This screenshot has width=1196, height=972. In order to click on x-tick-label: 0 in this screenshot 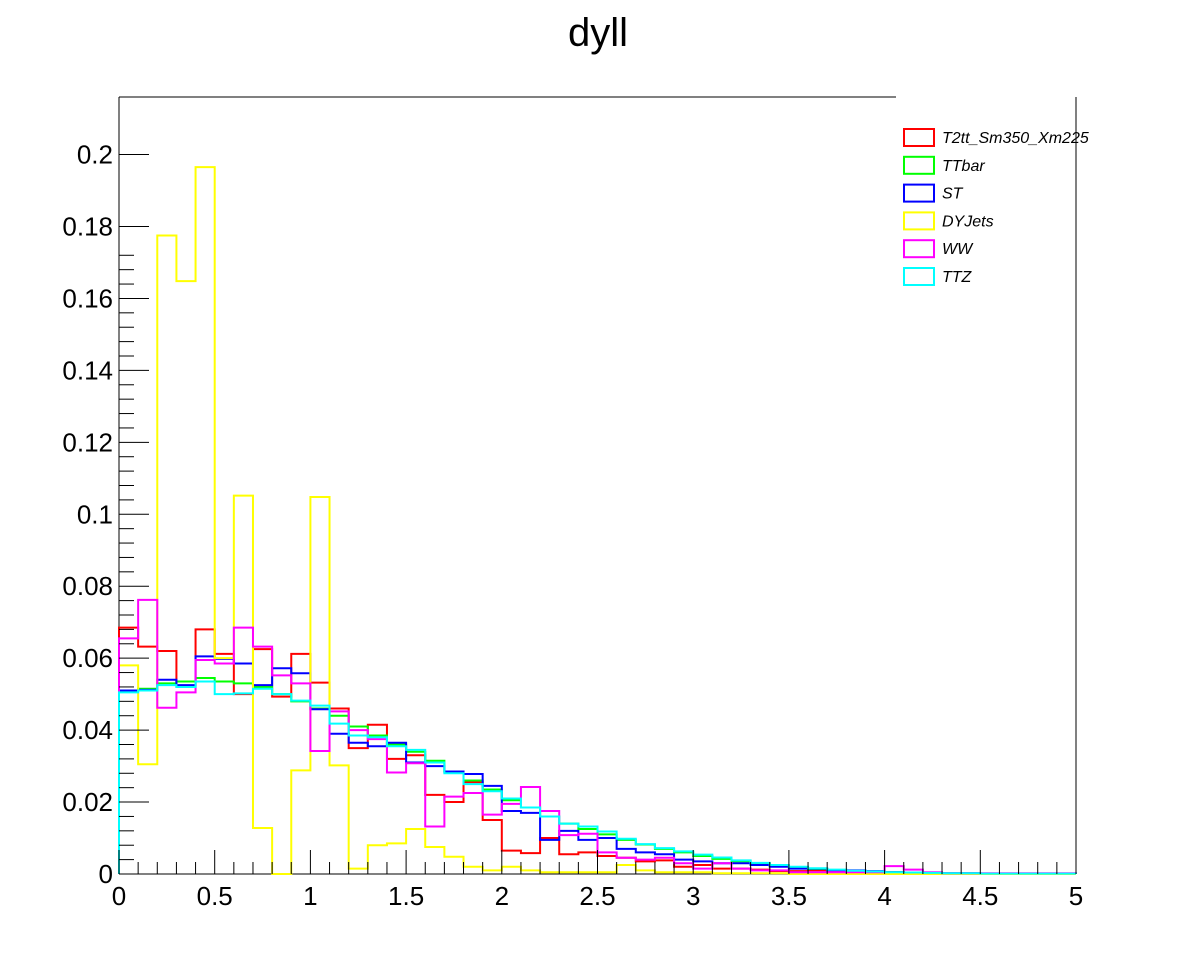, I will do `click(119, 896)`.